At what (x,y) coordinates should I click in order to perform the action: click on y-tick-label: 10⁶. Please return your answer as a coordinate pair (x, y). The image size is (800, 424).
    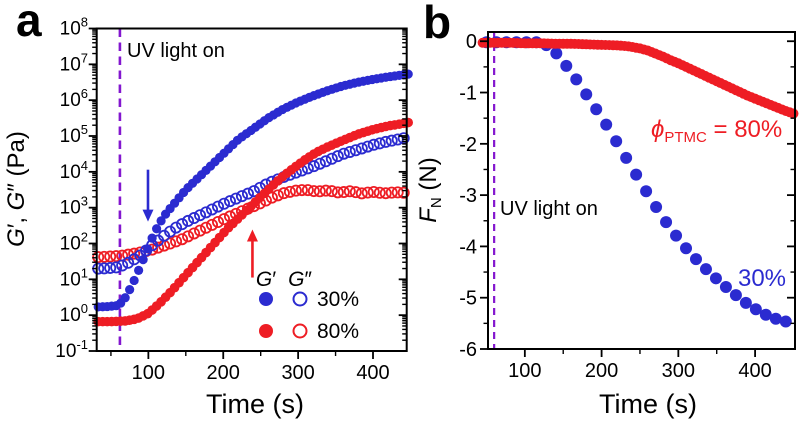
    Looking at the image, I should click on (74, 98).